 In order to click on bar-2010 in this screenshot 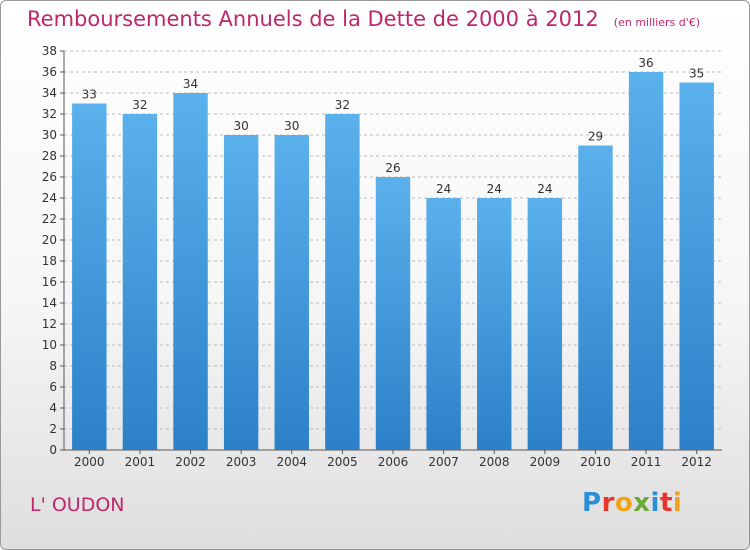, I will do `click(595, 297)`.